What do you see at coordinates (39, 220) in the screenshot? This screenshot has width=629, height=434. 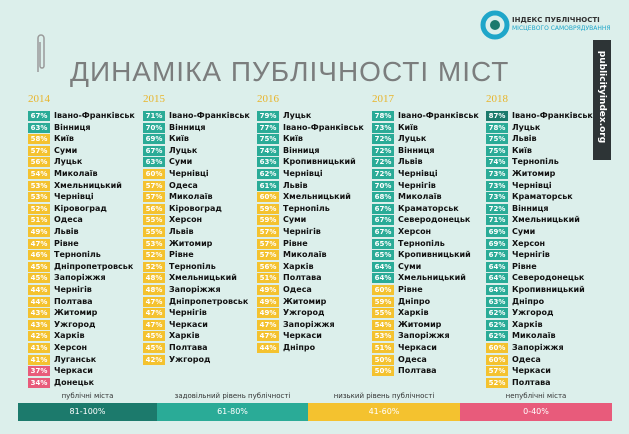 I see `percent-badge: 51%` at bounding box center [39, 220].